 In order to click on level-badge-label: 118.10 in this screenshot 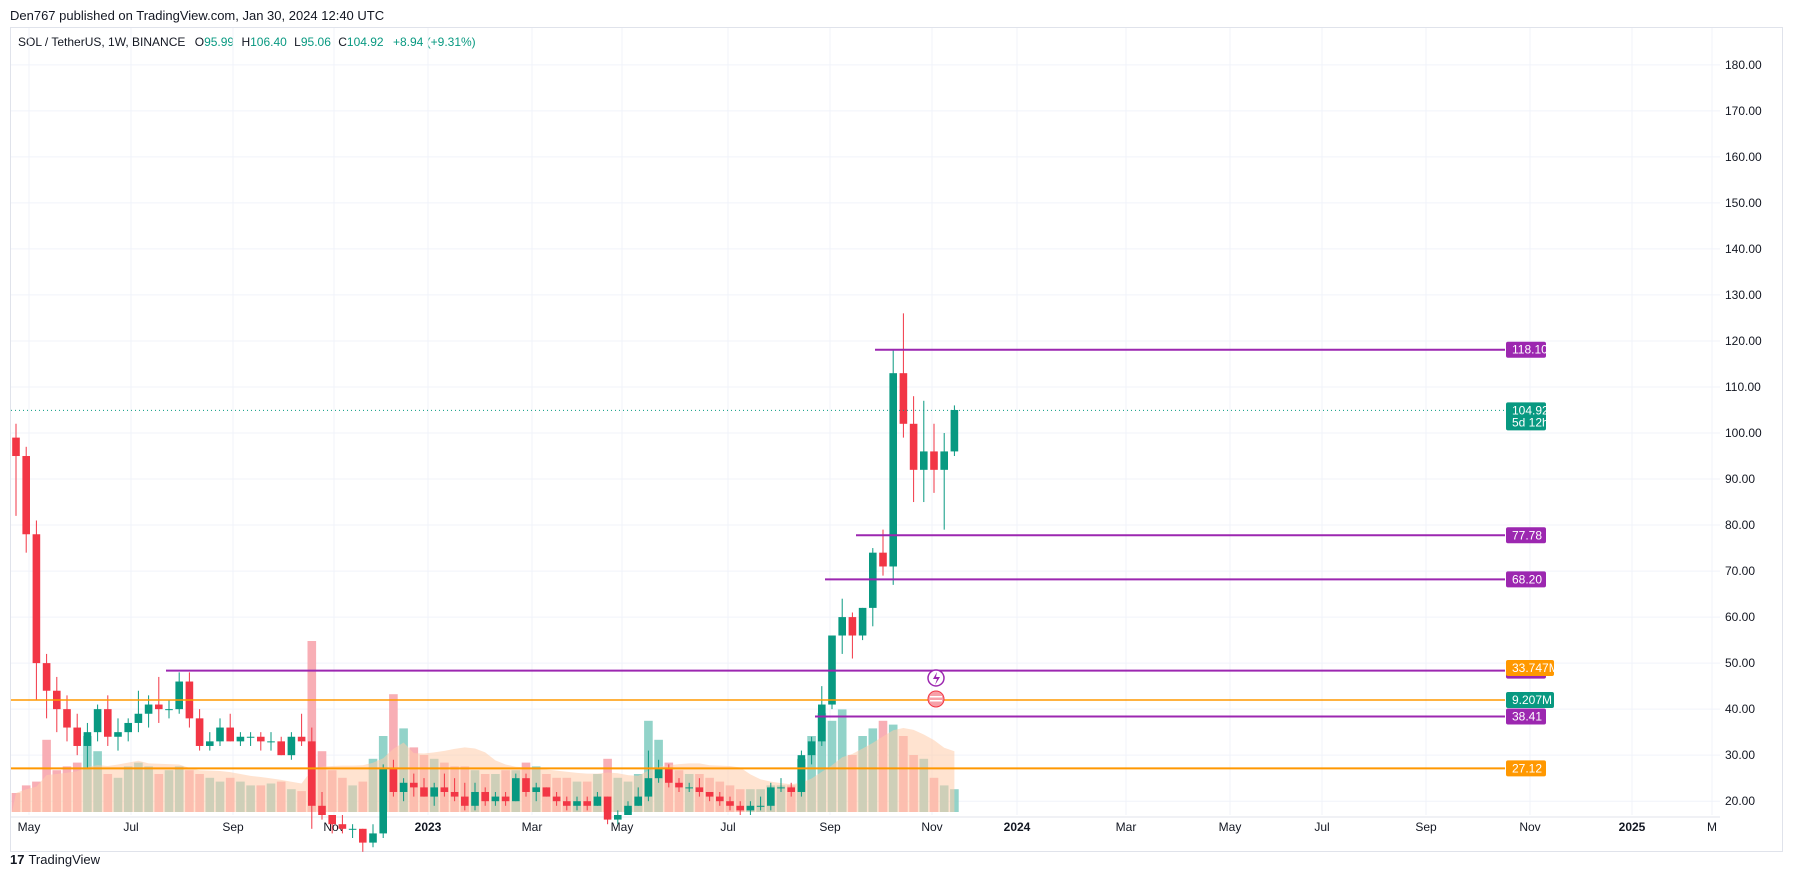, I will do `click(1530, 350)`.